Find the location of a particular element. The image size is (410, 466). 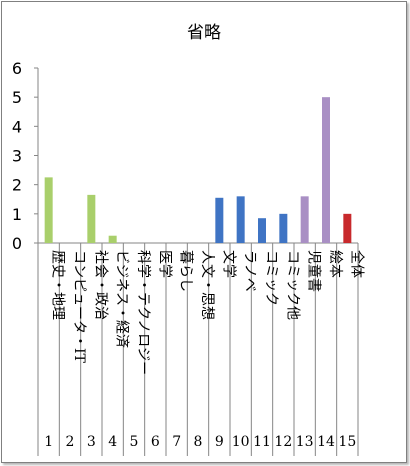

category-number: 3 is located at coordinates (91, 442).